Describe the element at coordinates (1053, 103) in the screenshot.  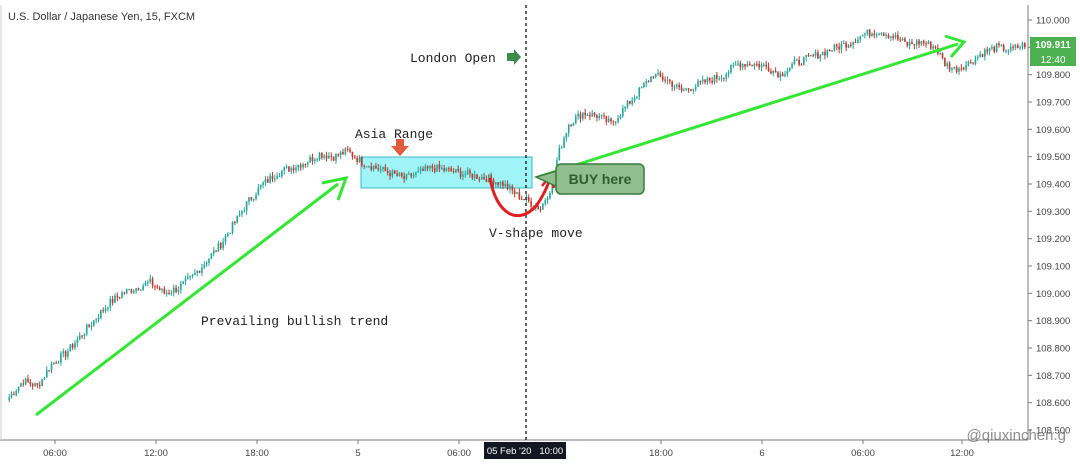
I see `price-tick-label: 109.700` at that location.